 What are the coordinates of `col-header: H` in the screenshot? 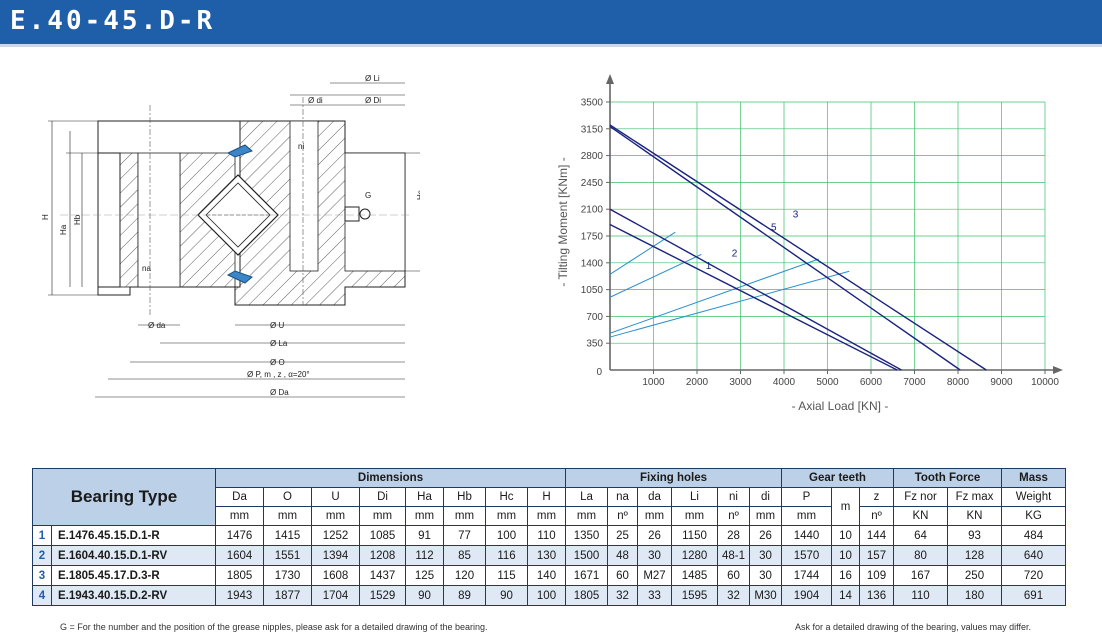 It's located at (546, 497).